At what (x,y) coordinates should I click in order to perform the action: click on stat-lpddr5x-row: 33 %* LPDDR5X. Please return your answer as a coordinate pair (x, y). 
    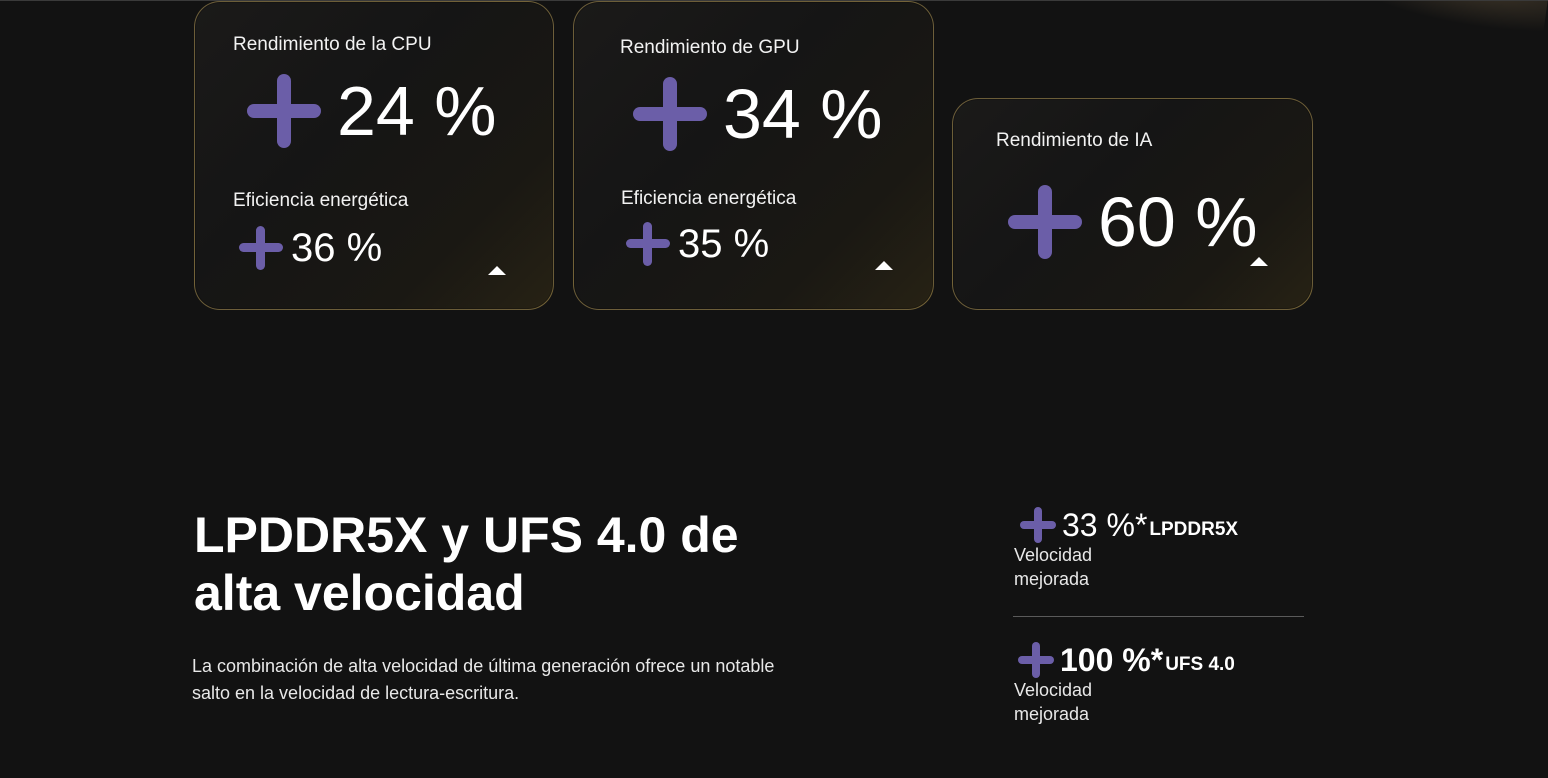
    Looking at the image, I should click on (1159, 525).